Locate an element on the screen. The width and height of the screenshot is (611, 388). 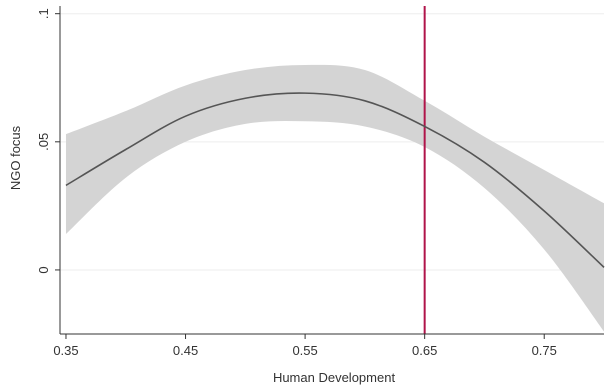
x-tick-label: 0.45 is located at coordinates (185, 350).